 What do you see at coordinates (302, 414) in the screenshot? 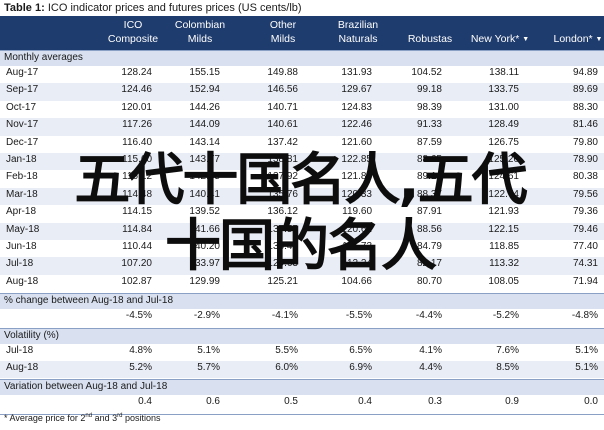
I see `table-bottom-rule` at bounding box center [302, 414].